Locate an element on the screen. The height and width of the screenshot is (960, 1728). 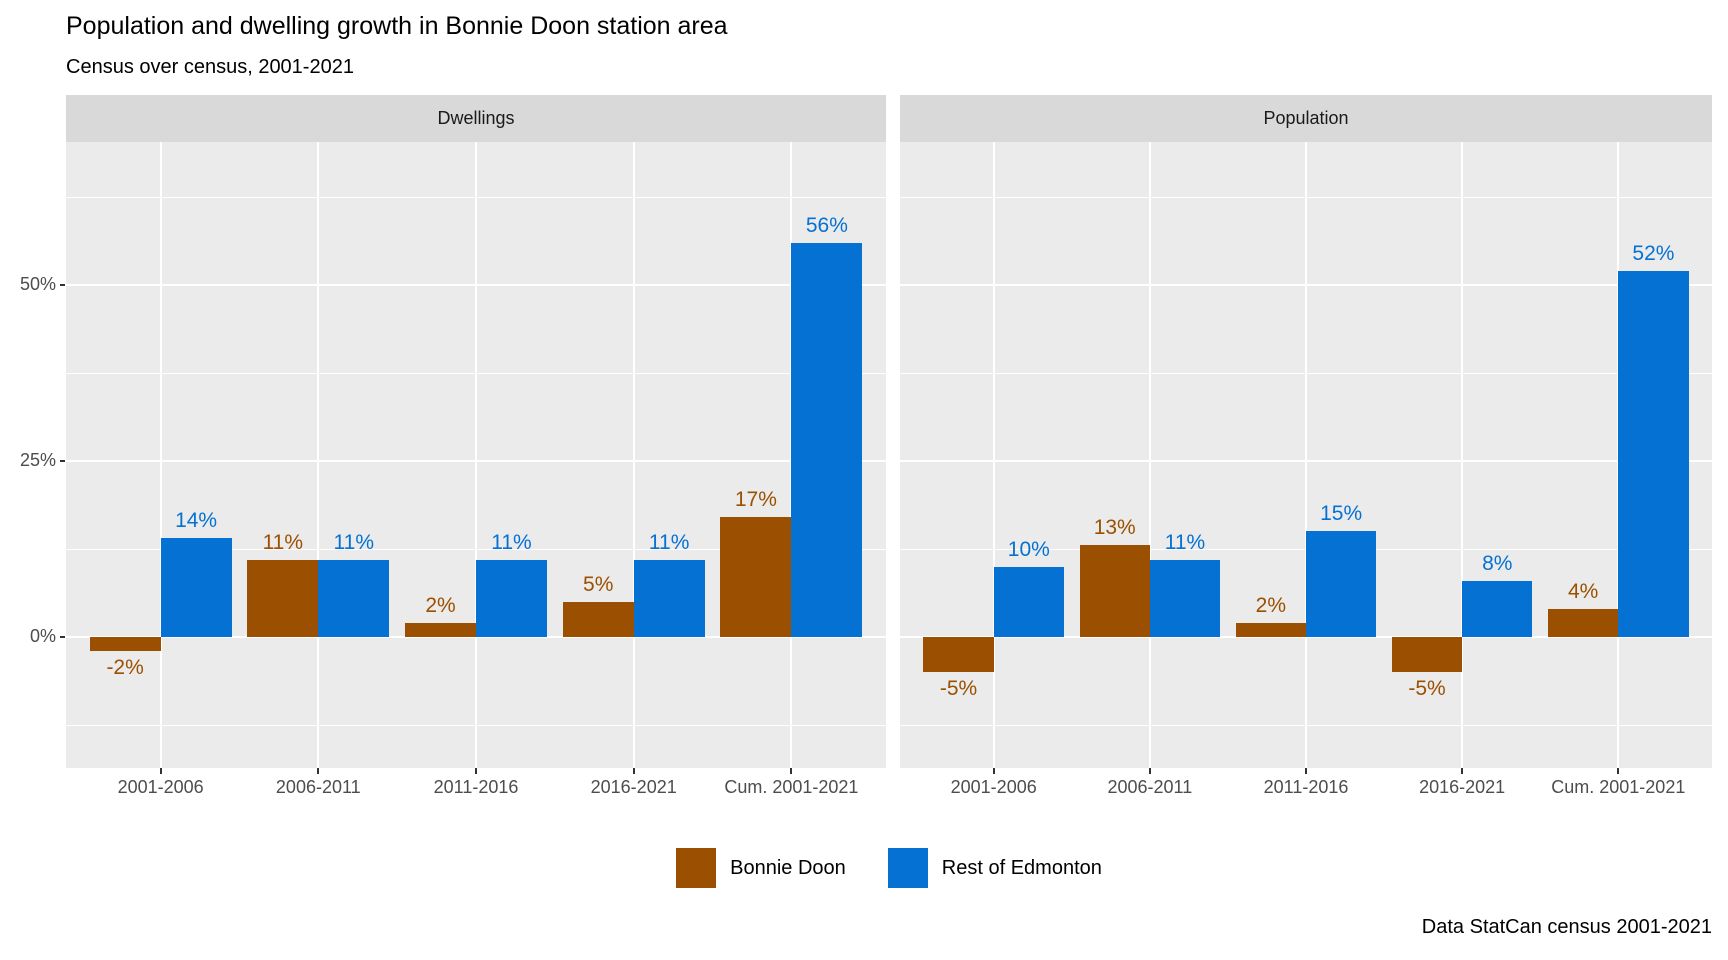
legend: Bonnie Doon Rest of Edmonton is located at coordinates (889, 868).